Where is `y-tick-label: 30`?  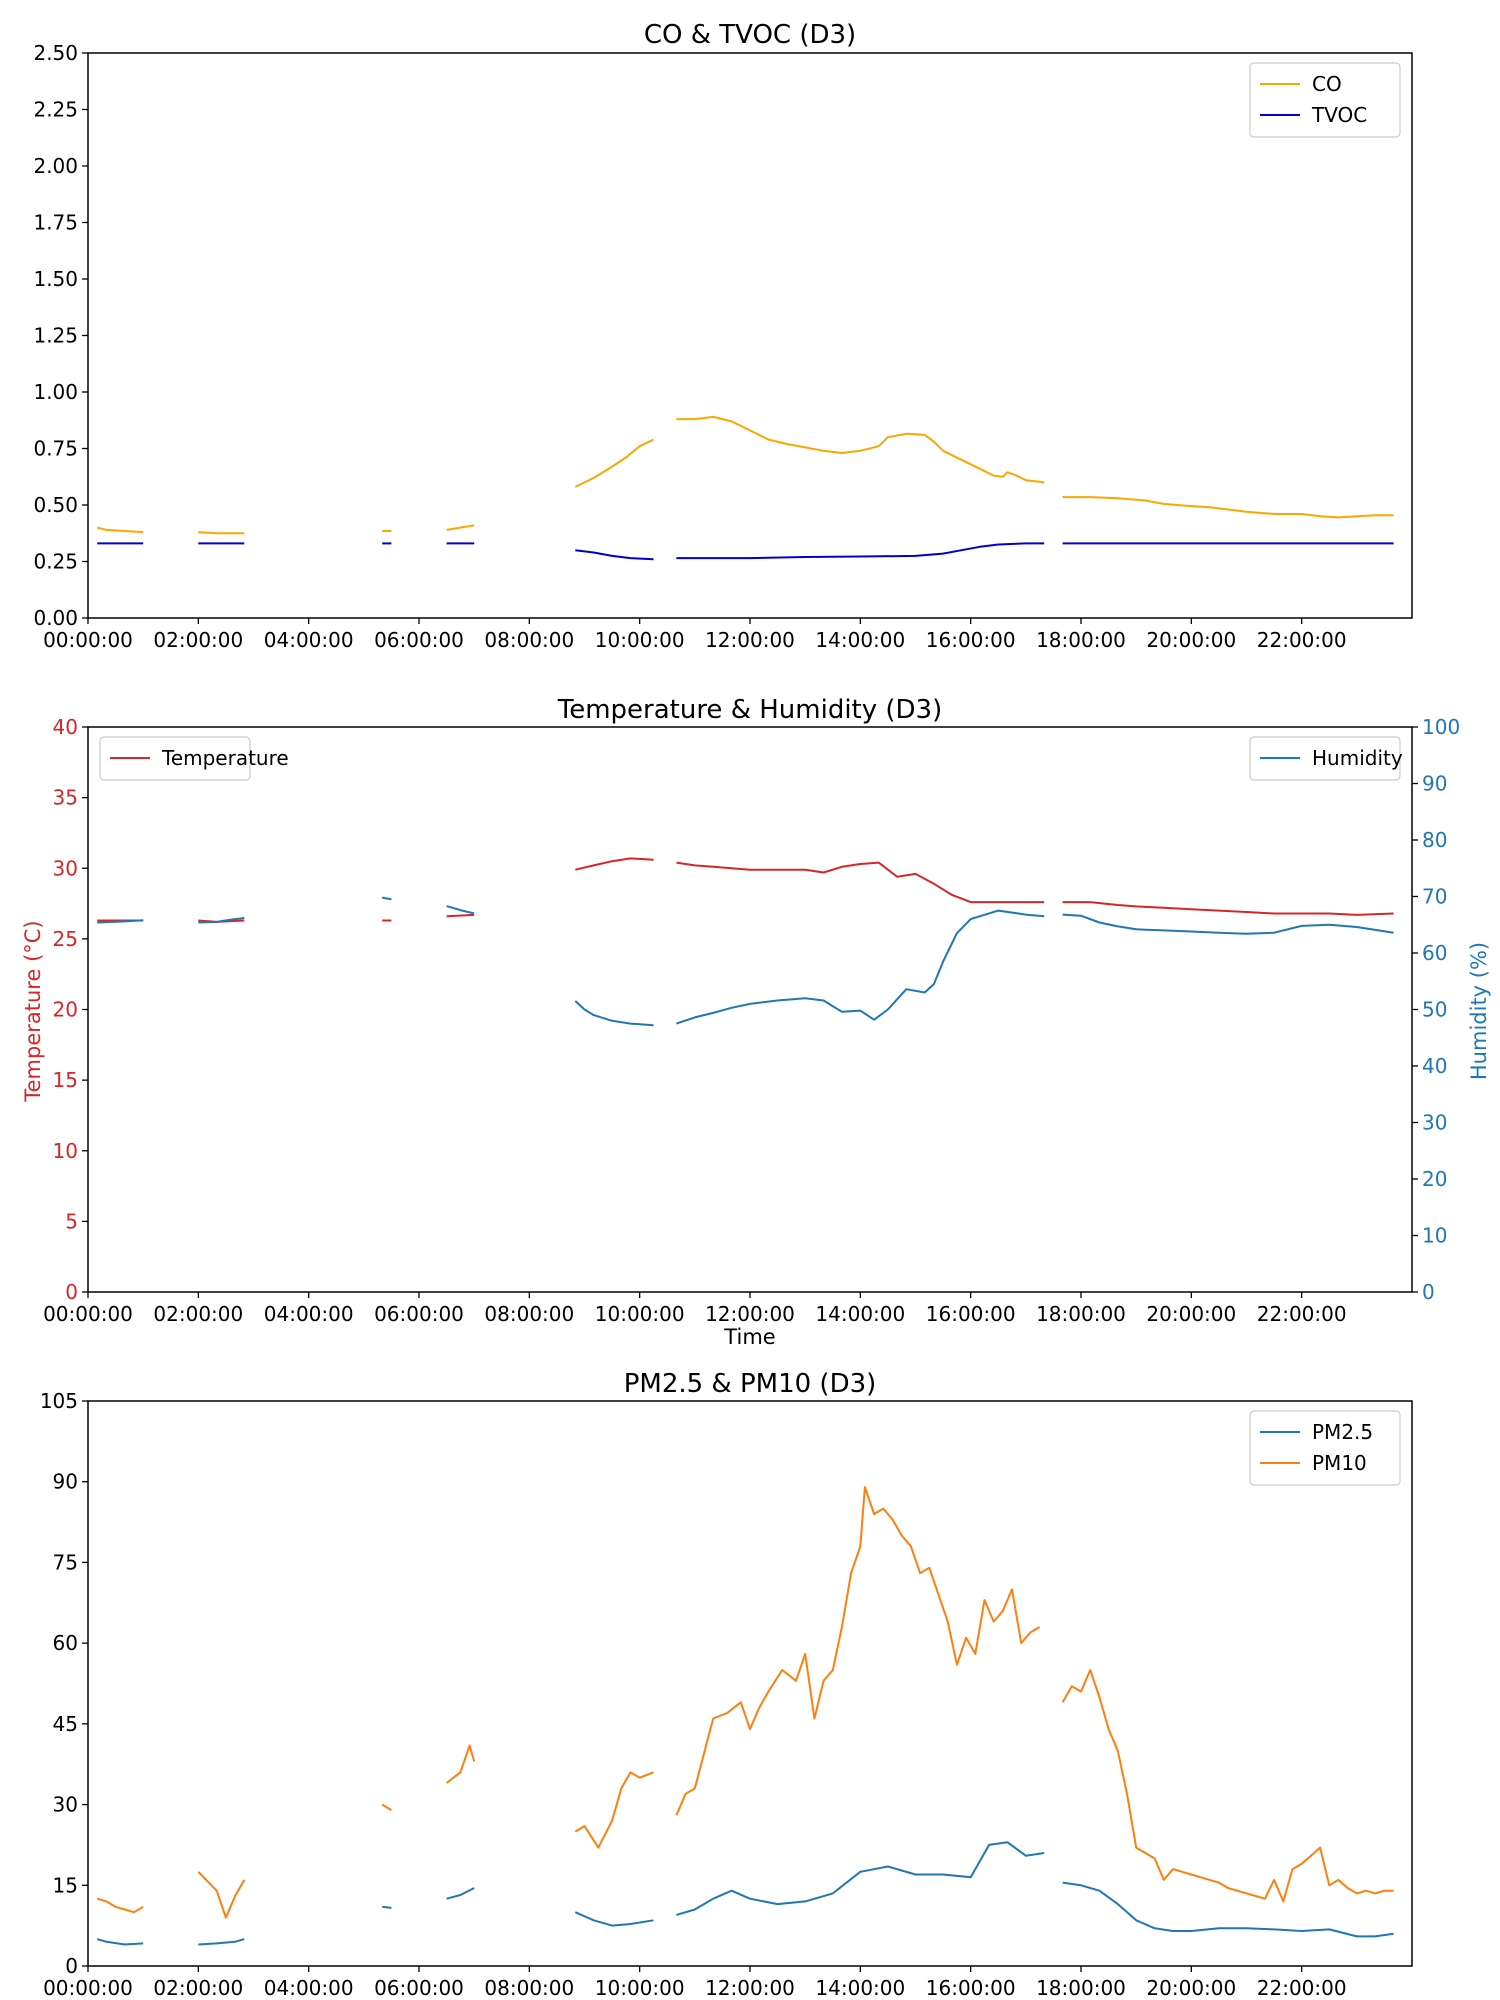 y-tick-label: 30 is located at coordinates (65, 1805).